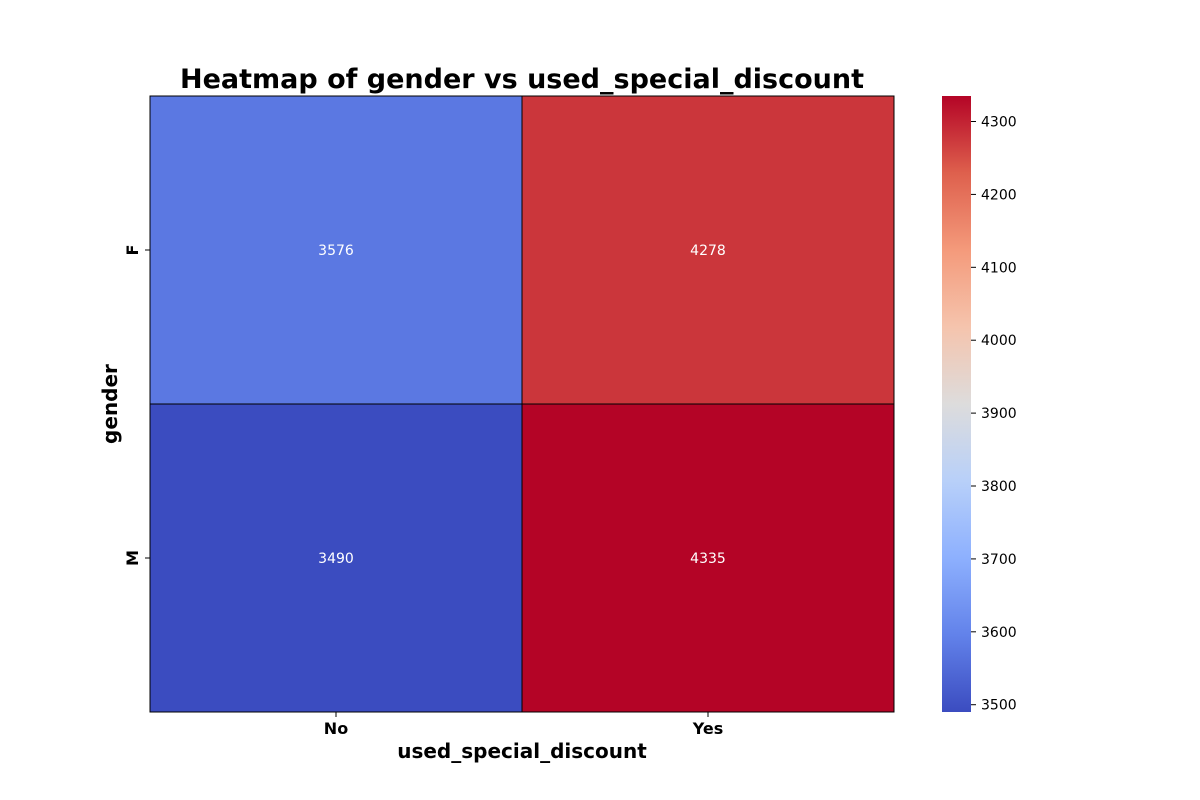 This screenshot has height=800, width=1200. What do you see at coordinates (999, 487) in the screenshot?
I see `colorbar-tick-label: 3800` at bounding box center [999, 487].